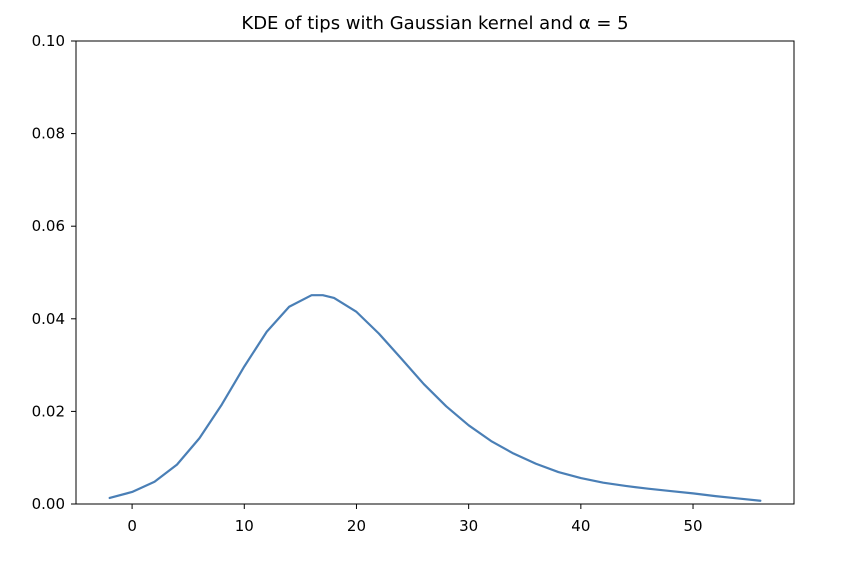  What do you see at coordinates (48, 134) in the screenshot?
I see `y-tick-label: 0.08` at bounding box center [48, 134].